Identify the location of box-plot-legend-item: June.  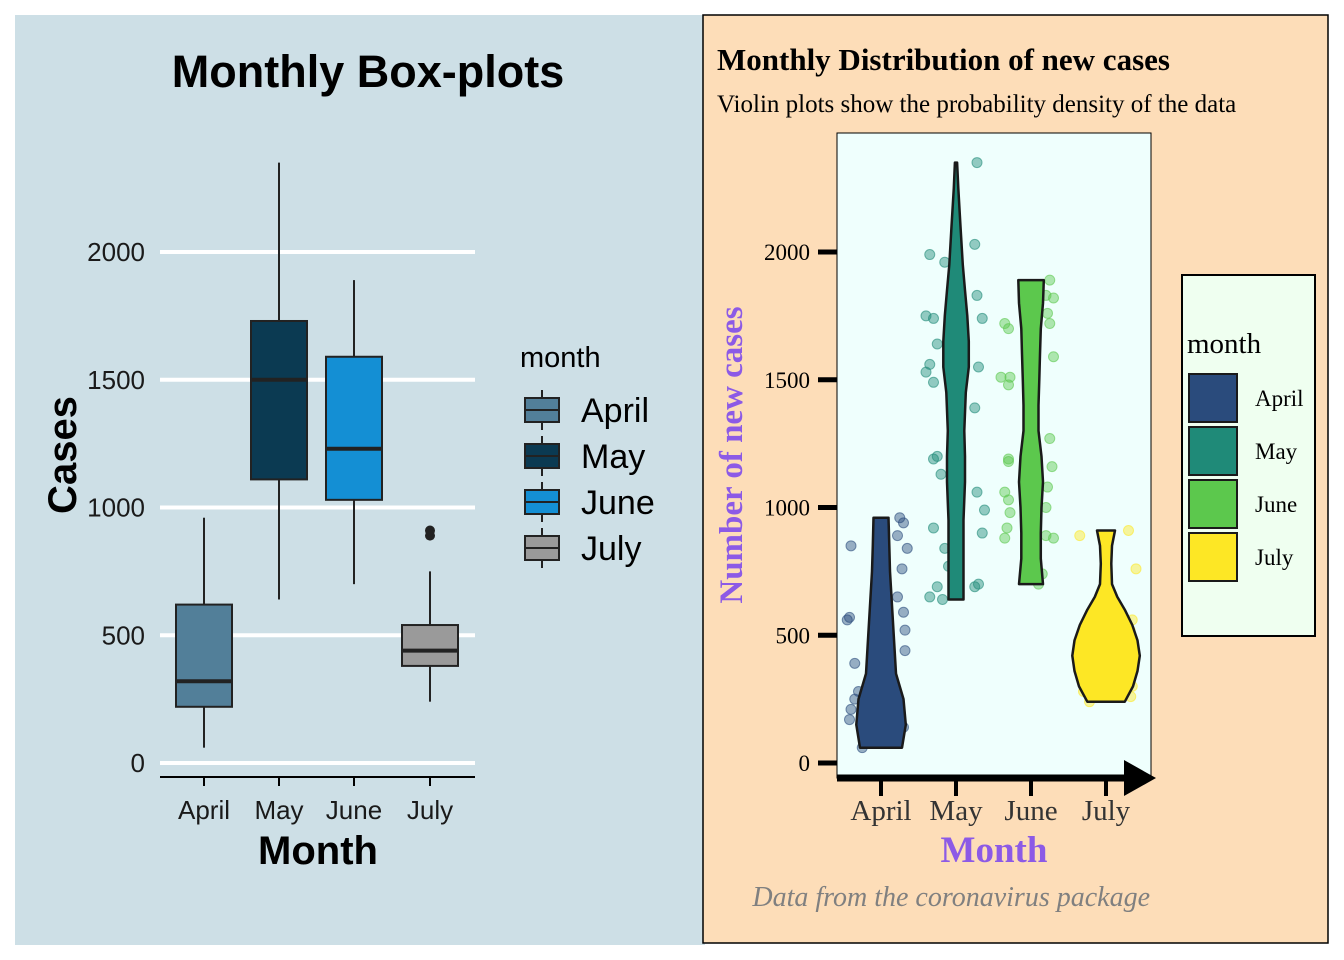
(589, 502).